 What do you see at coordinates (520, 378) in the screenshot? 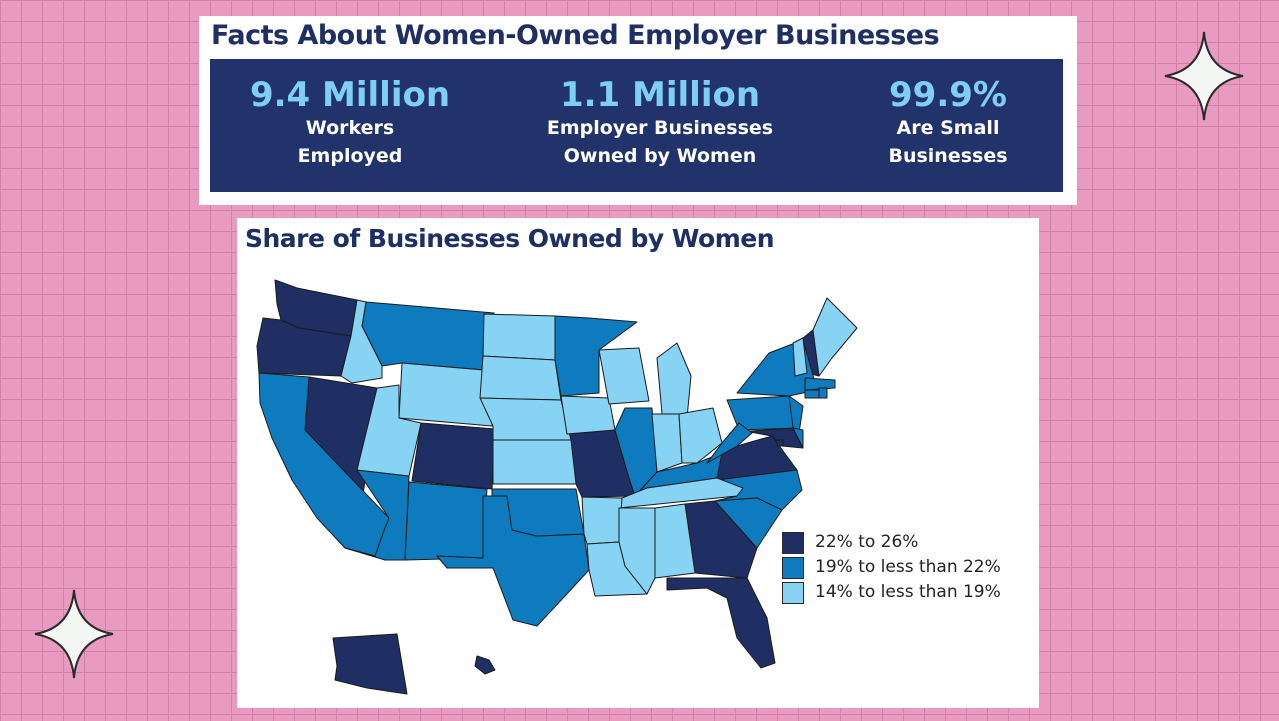
I see `state-sd` at bounding box center [520, 378].